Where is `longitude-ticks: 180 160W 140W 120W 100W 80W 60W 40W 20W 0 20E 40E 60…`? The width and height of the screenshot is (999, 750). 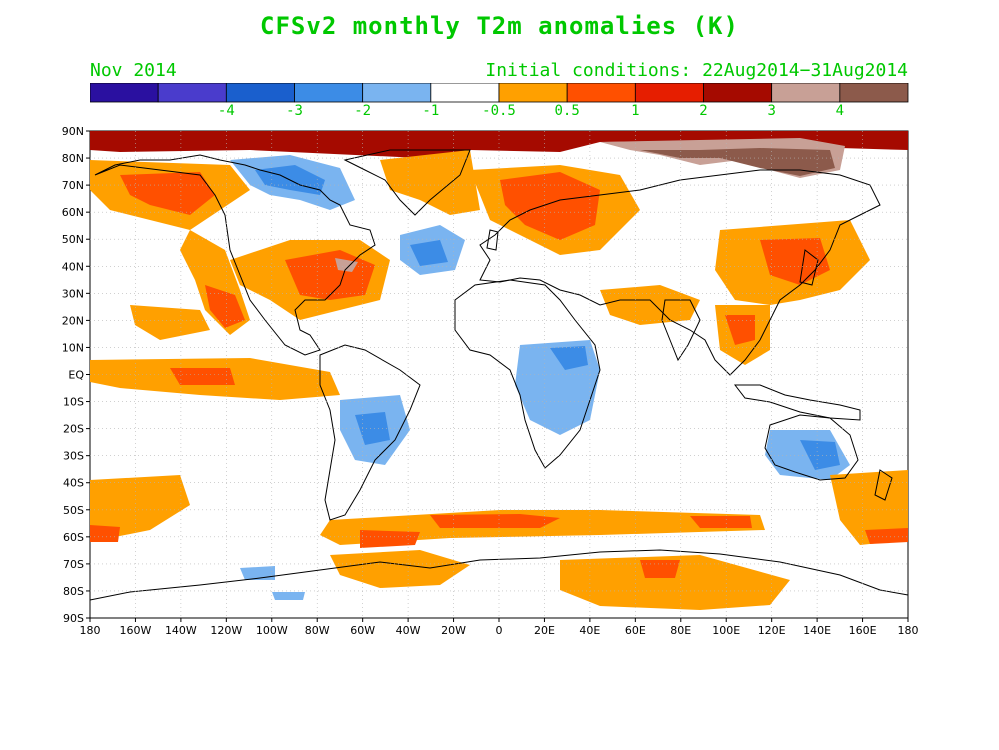
longitude-ticks: 180 160W 140W 120W 100W 80W 60W 40W 20W 0 20E 40E 60… is located at coordinates (499, 627).